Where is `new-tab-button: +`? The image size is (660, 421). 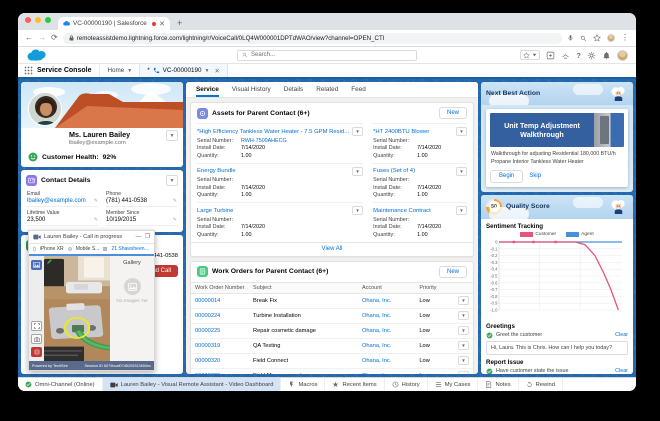 new-tab-button: + is located at coordinates (180, 23).